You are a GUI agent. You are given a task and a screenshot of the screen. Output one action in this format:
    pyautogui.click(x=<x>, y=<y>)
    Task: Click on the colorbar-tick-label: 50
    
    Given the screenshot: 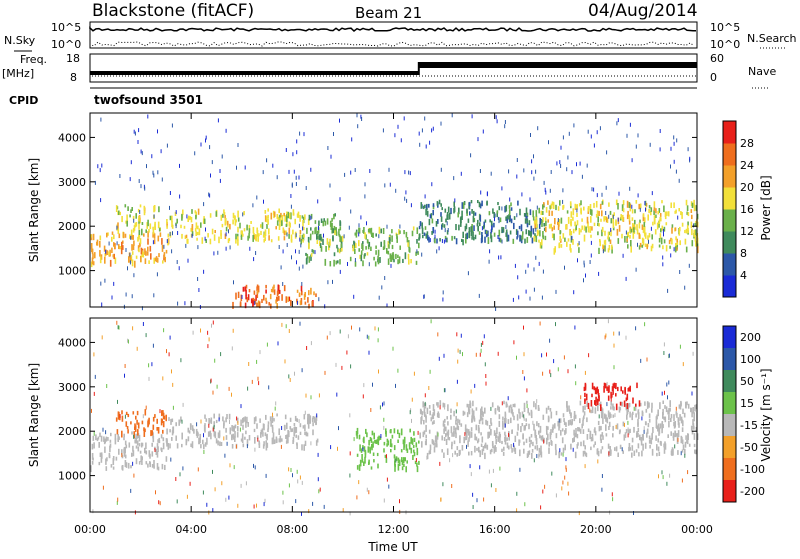 What is the action you would take?
    pyautogui.click(x=747, y=381)
    